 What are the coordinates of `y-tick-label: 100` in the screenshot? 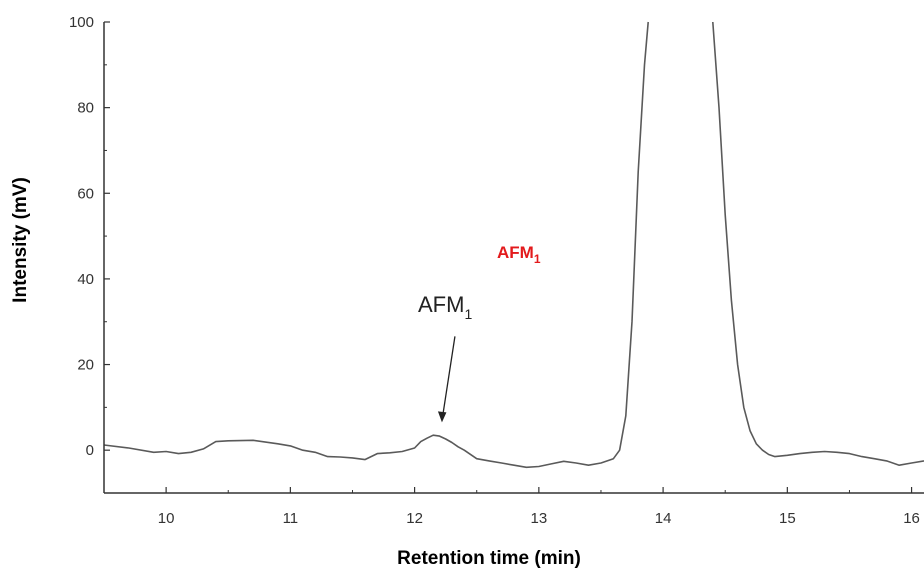 It's located at (81, 22).